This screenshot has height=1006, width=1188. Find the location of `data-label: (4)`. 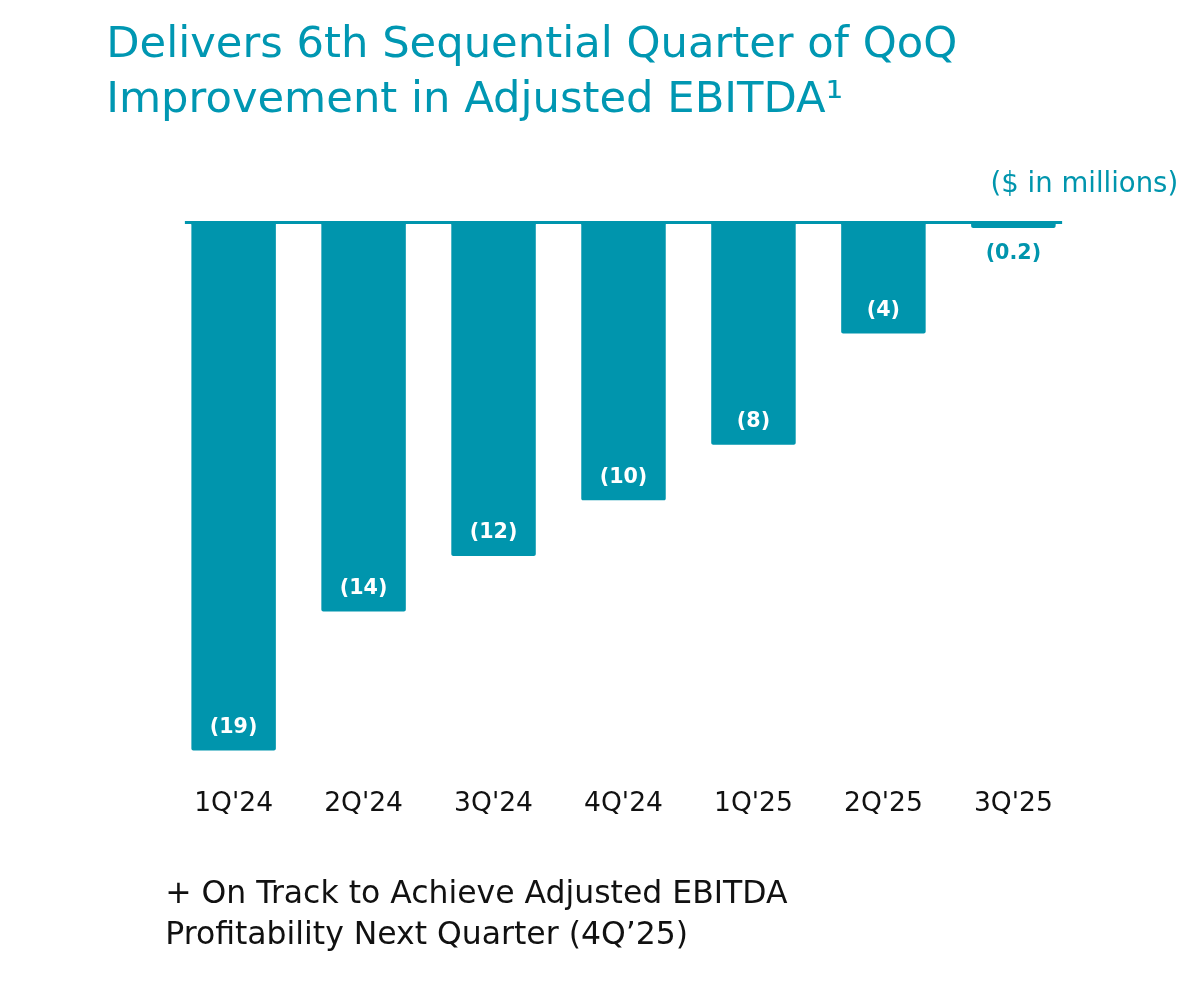

data-label: (4) is located at coordinates (883, 308).